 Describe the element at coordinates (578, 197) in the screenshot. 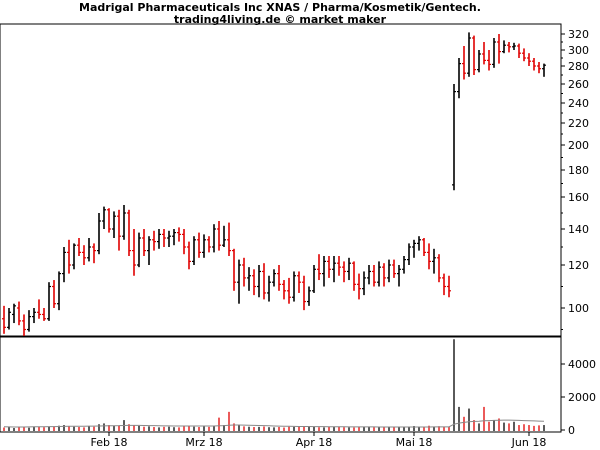

I see `price-tick-label: 160` at that location.